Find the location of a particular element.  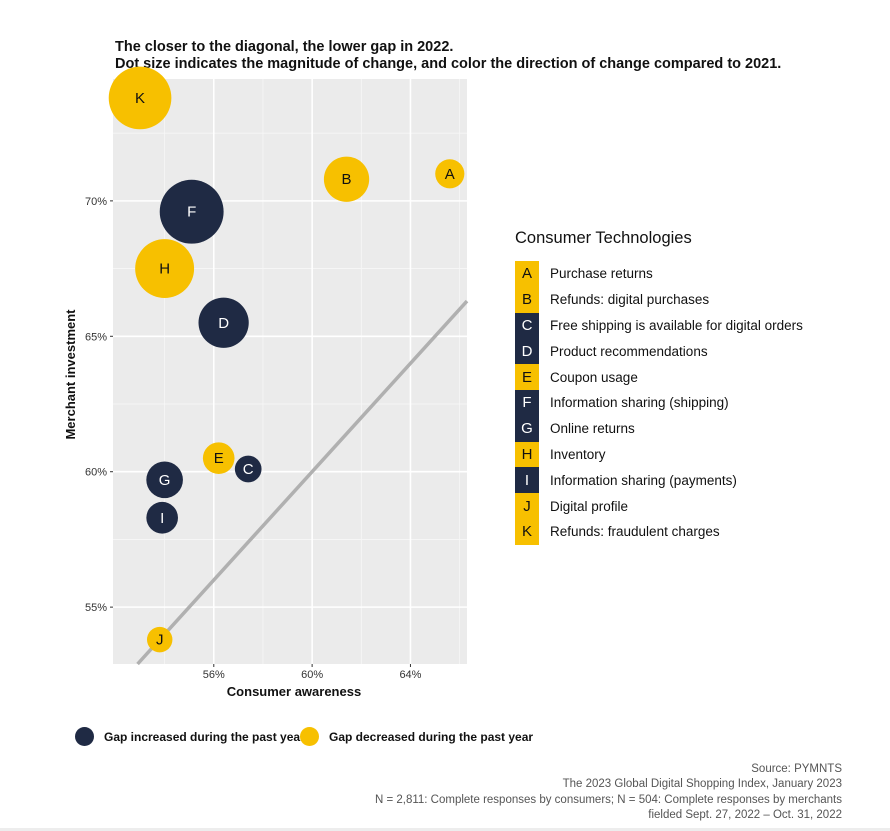

legend-label: Inventory is located at coordinates (578, 454).